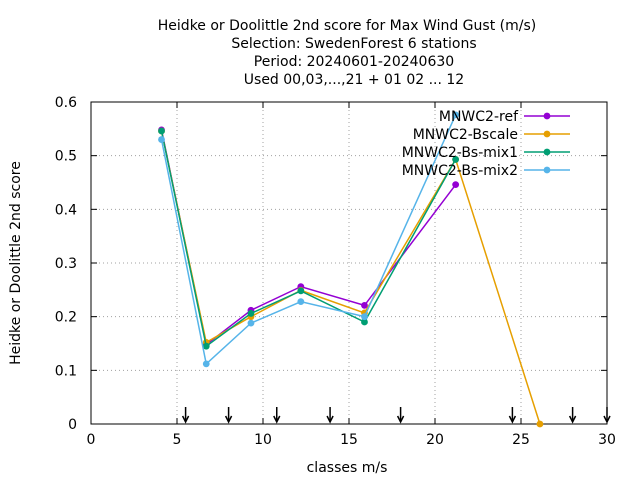 The height and width of the screenshot is (480, 640). What do you see at coordinates (72, 425) in the screenshot?
I see `y-tick-label: 0` at bounding box center [72, 425].